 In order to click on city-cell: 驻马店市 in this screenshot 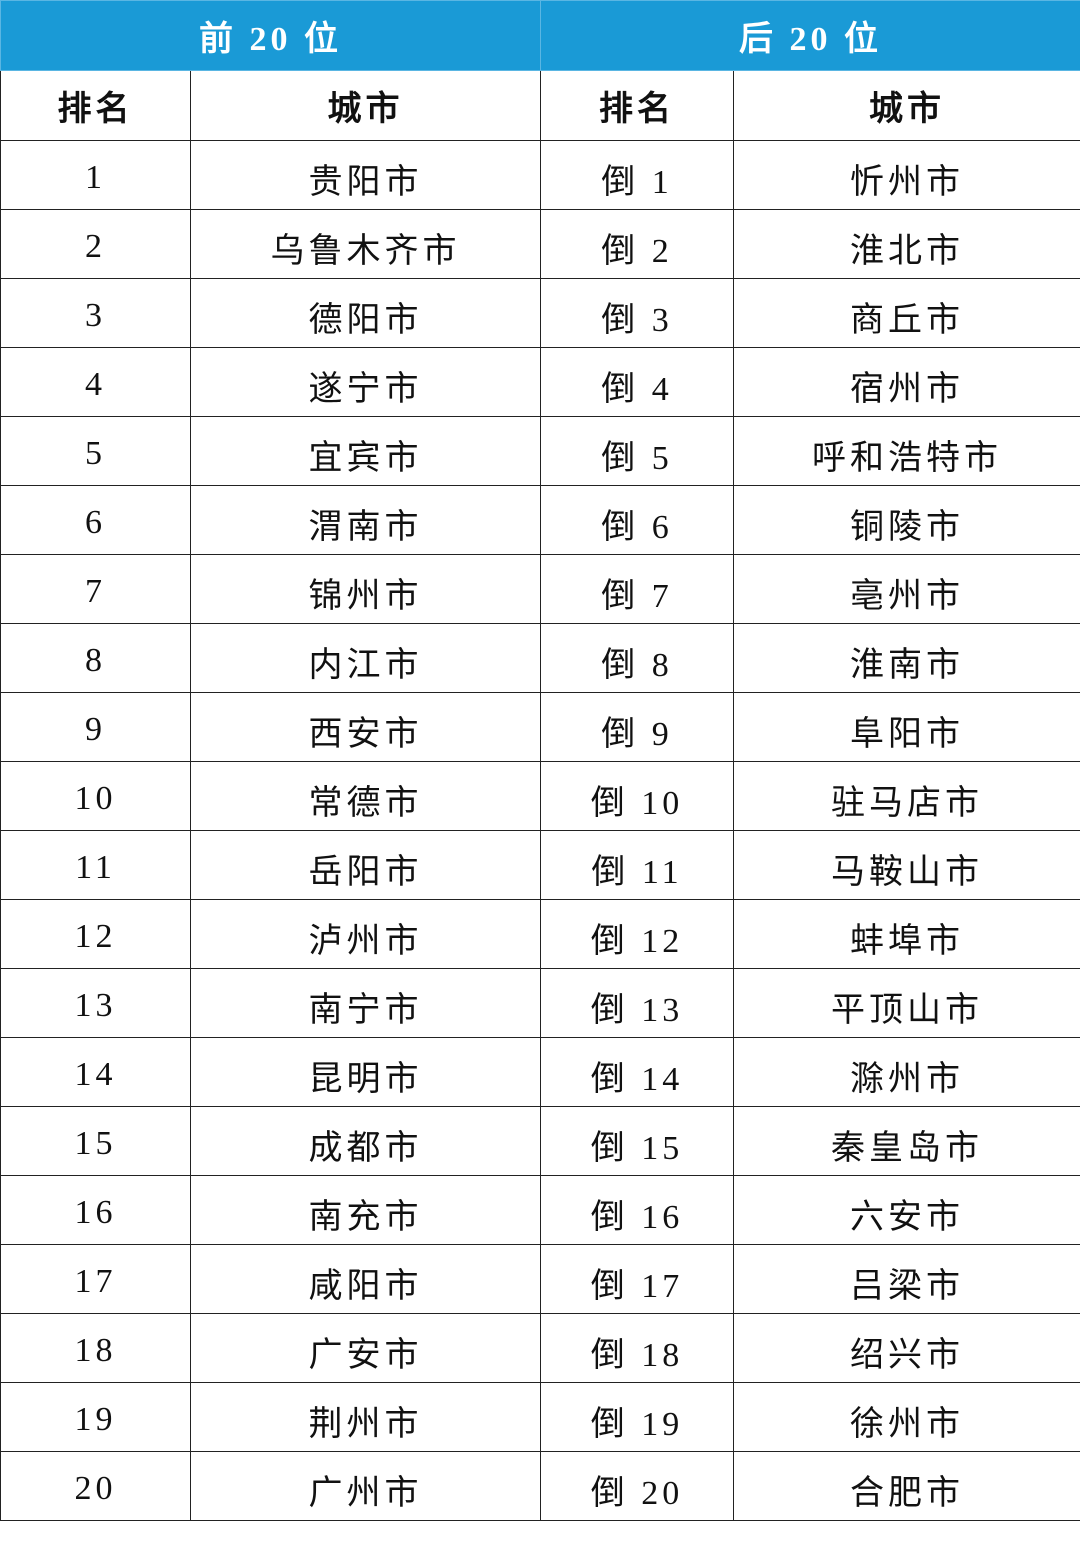, I will do `click(906, 796)`.